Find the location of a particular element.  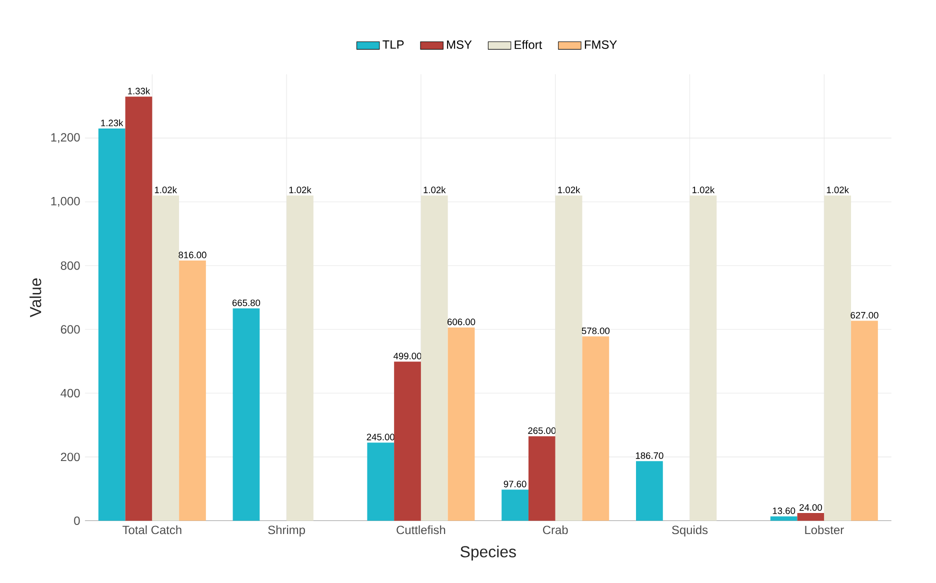

x-tick-label: Squids is located at coordinates (690, 531).